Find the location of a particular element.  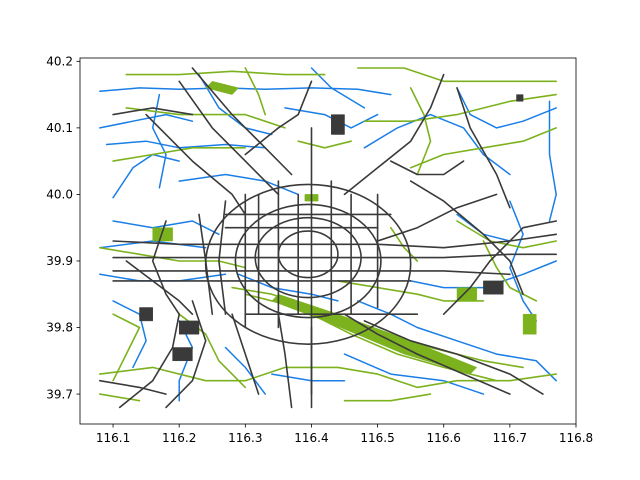

y-tick-label-3: 40.0 is located at coordinates (59, 195).